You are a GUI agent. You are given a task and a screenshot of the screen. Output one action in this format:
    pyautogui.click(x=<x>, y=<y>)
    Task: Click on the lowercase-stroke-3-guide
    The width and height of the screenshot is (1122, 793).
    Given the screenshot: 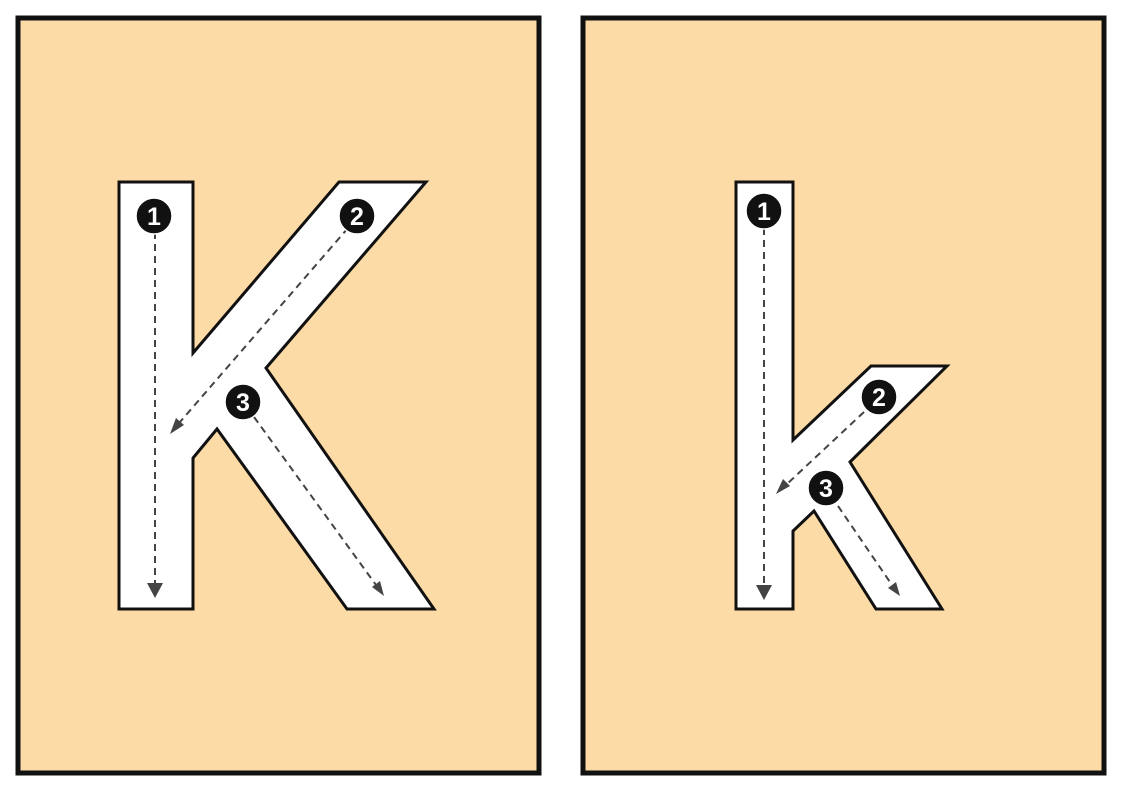 What is the action you would take?
    pyautogui.click(x=865, y=545)
    